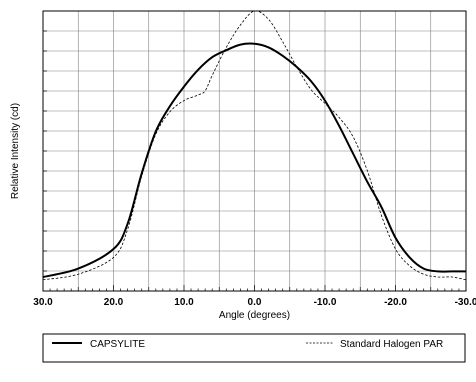 This screenshot has width=476, height=382. What do you see at coordinates (43, 302) in the screenshot?
I see `x-tick-label: 30.0` at bounding box center [43, 302].